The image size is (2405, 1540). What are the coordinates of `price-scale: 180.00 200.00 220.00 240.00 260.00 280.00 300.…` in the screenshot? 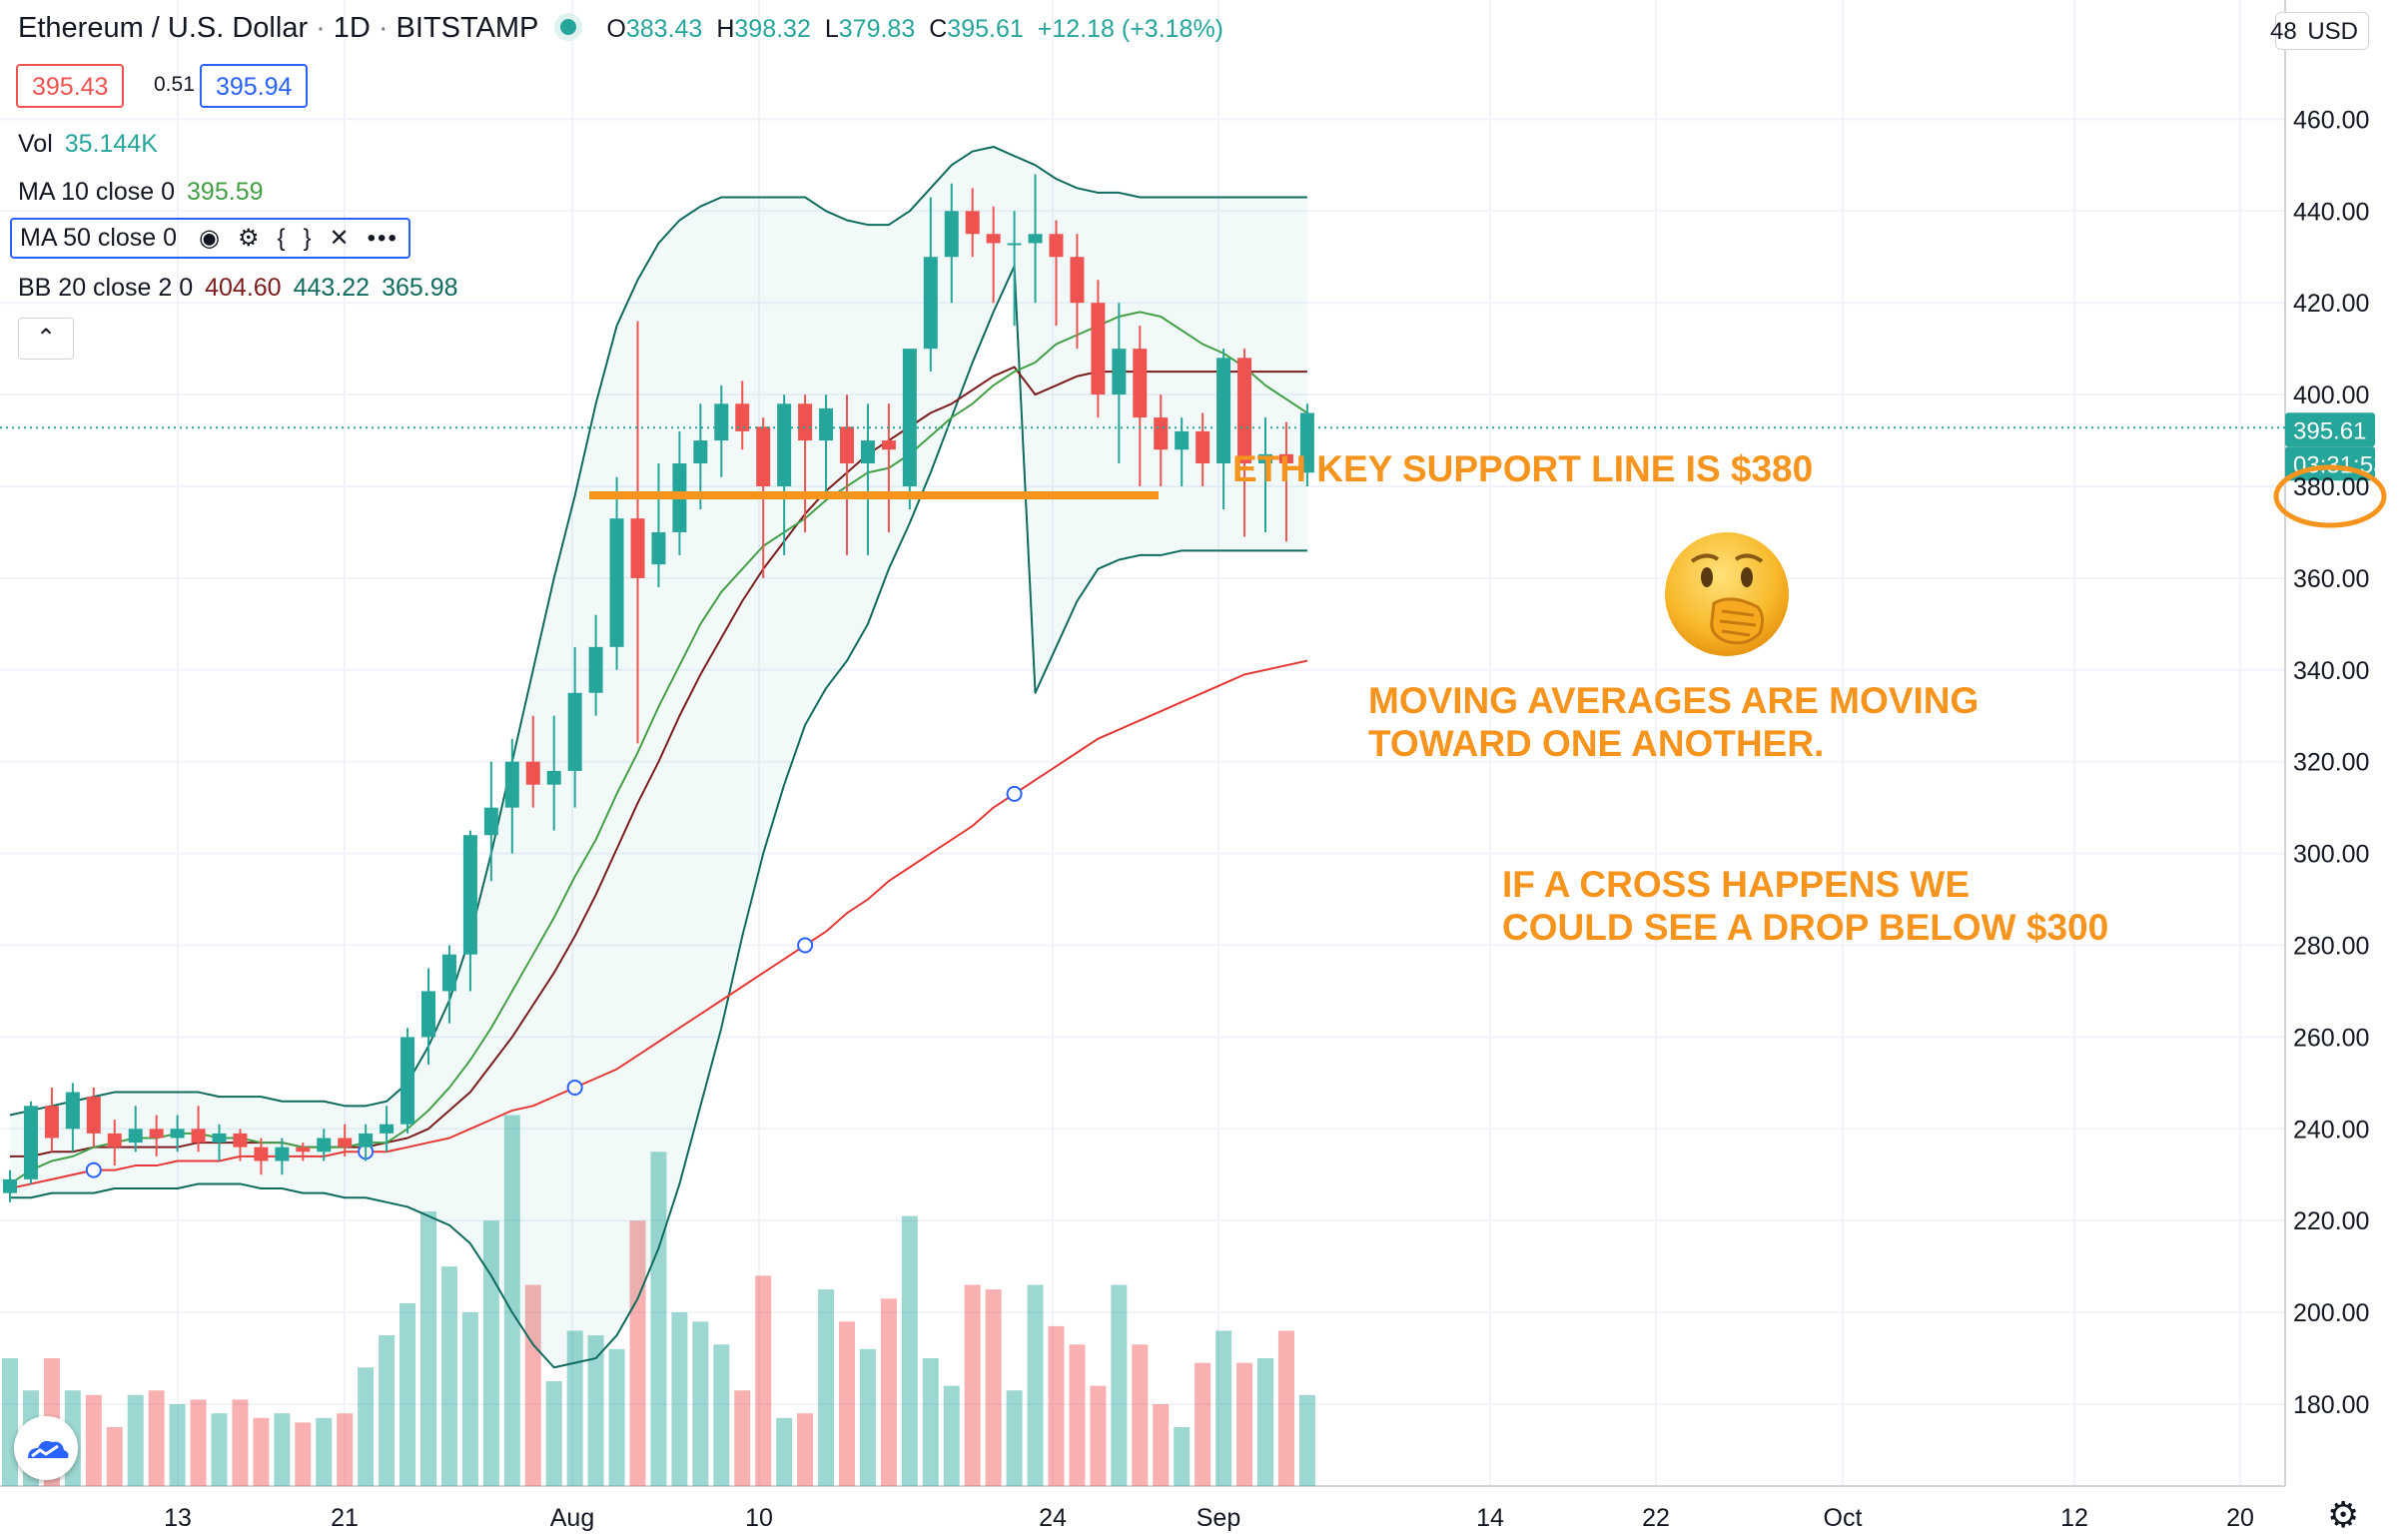 It's located at (2331, 763).